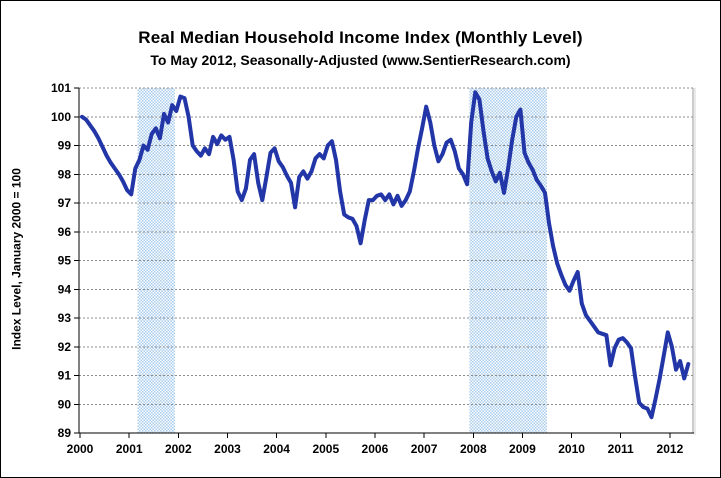 This screenshot has height=478, width=721. Describe the element at coordinates (65, 146) in the screenshot. I see `y-tick-label: 99` at that location.